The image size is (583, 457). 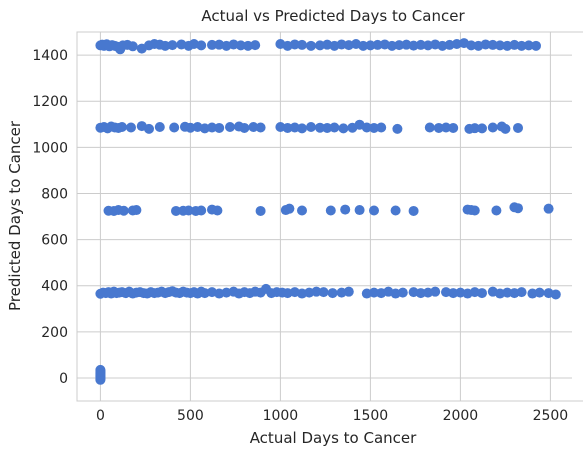 What do you see at coordinates (333, 16) in the screenshot?
I see `chart-title: Actual vs Predicted Days to Cancer` at bounding box center [333, 16].